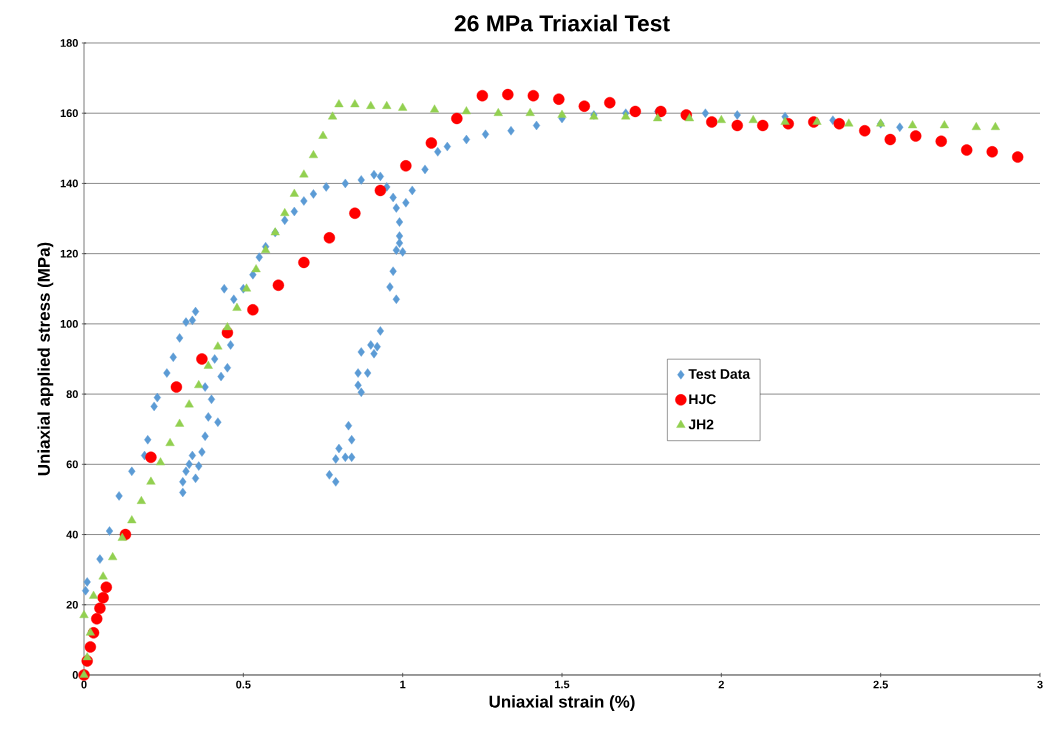  What do you see at coordinates (243, 684) in the screenshot?
I see `x-tick-label: 0.5` at bounding box center [243, 684].